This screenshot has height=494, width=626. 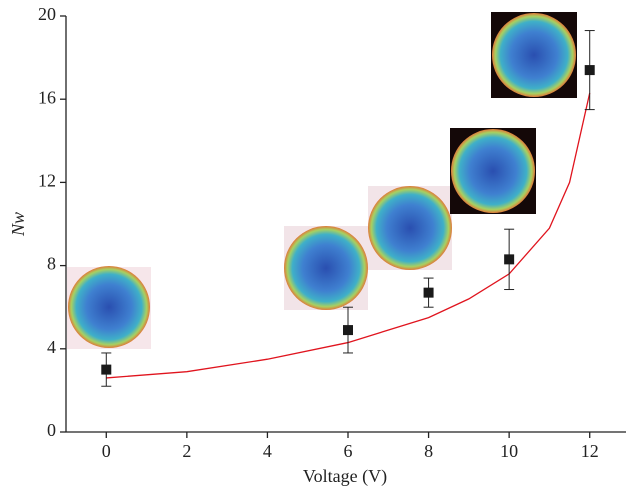 What do you see at coordinates (345, 476) in the screenshot?
I see `x-axis-label: Voltage (V)` at bounding box center [345, 476].